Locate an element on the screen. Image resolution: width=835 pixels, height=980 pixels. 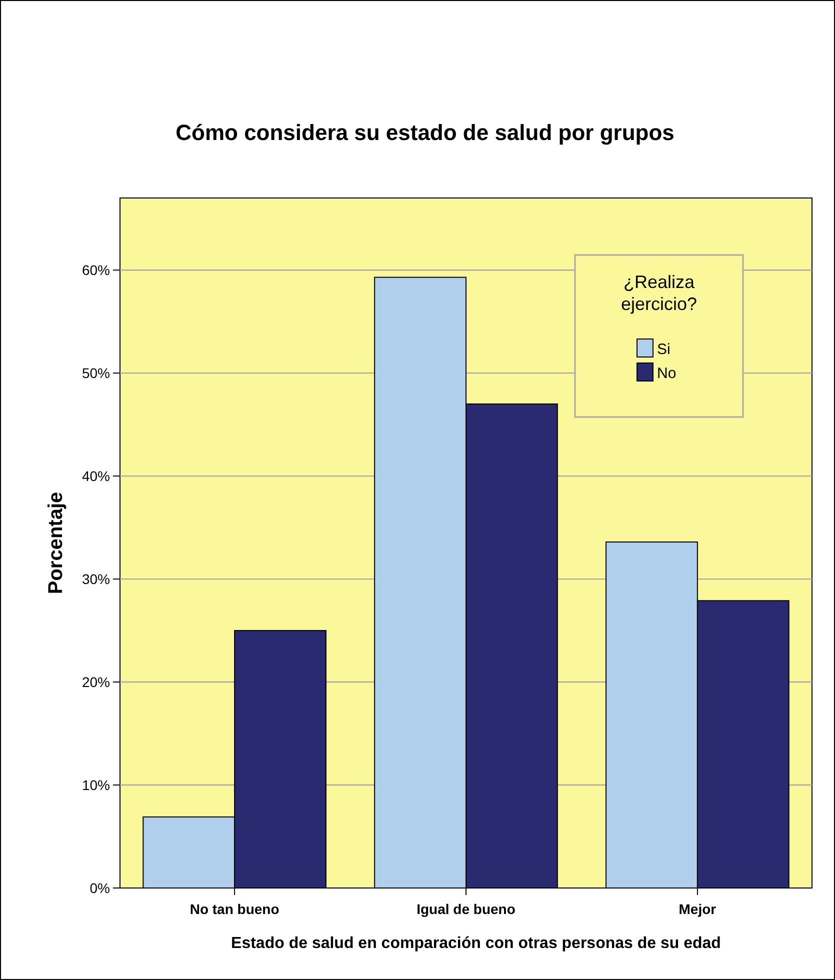
chart-title: Cómo considera su estado de salud por grupos is located at coordinates (425, 132).